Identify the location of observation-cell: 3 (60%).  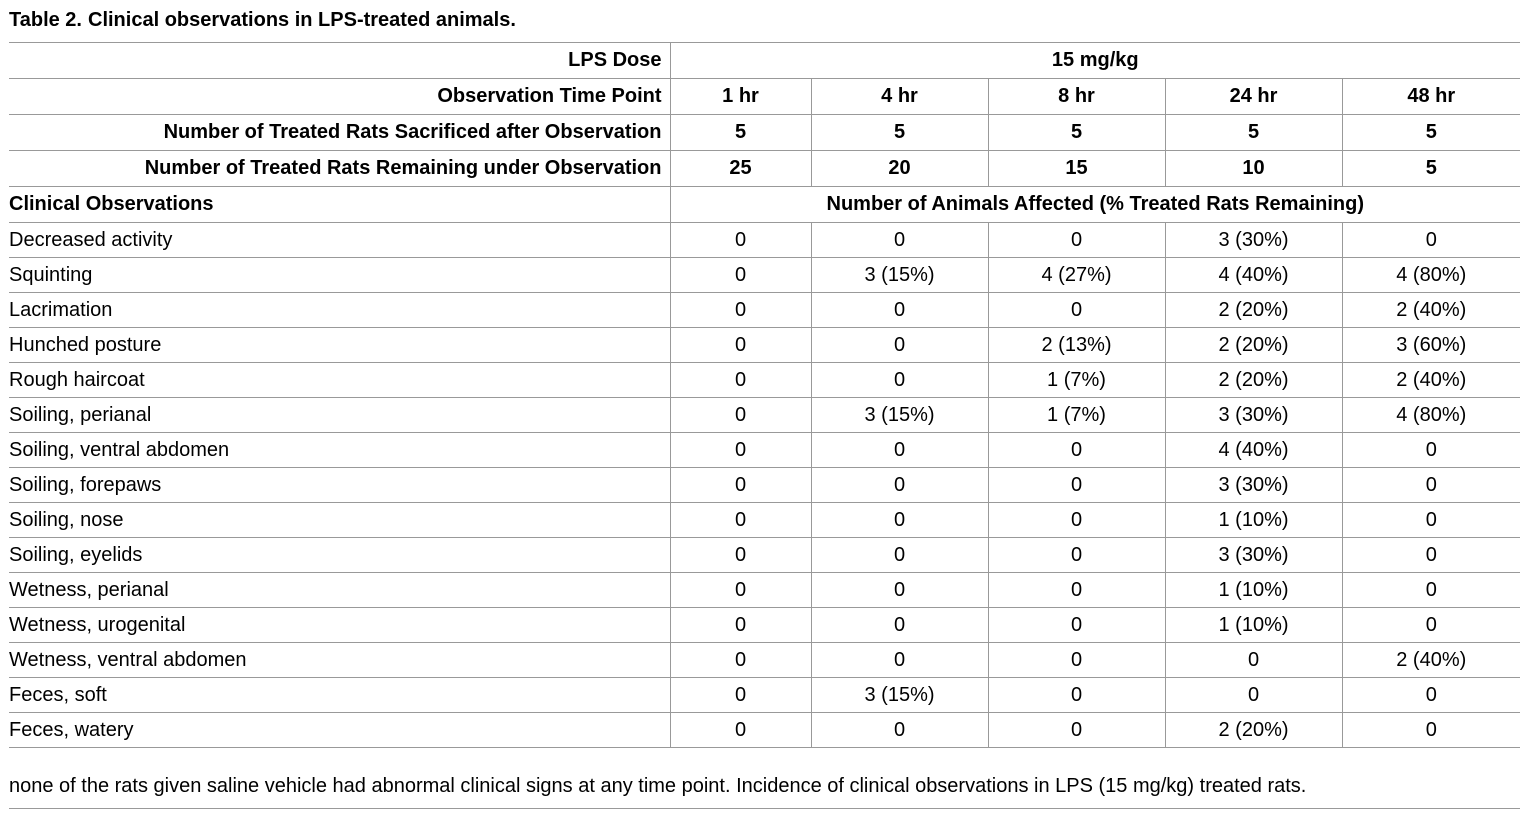
(1431, 345).